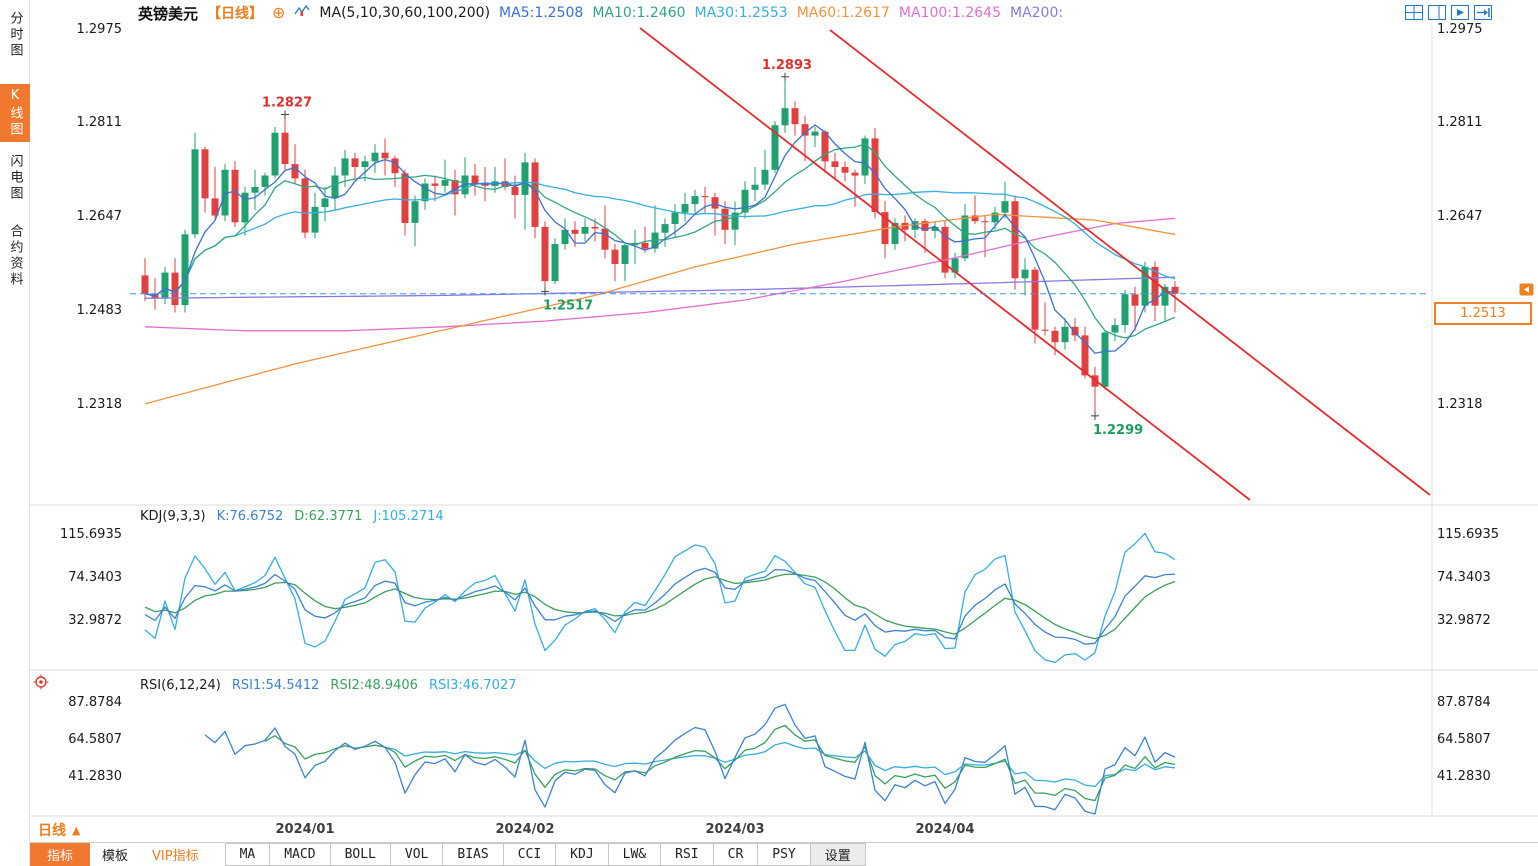  I want to click on rsi2-value: RSI2:48.9406, so click(374, 685).